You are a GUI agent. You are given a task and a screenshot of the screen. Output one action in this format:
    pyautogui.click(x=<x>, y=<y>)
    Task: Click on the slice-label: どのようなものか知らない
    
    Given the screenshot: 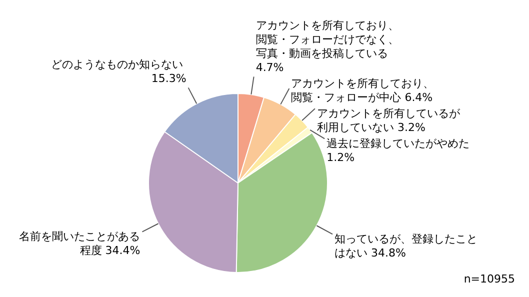 What is the action you would take?
    pyautogui.click(x=118, y=65)
    